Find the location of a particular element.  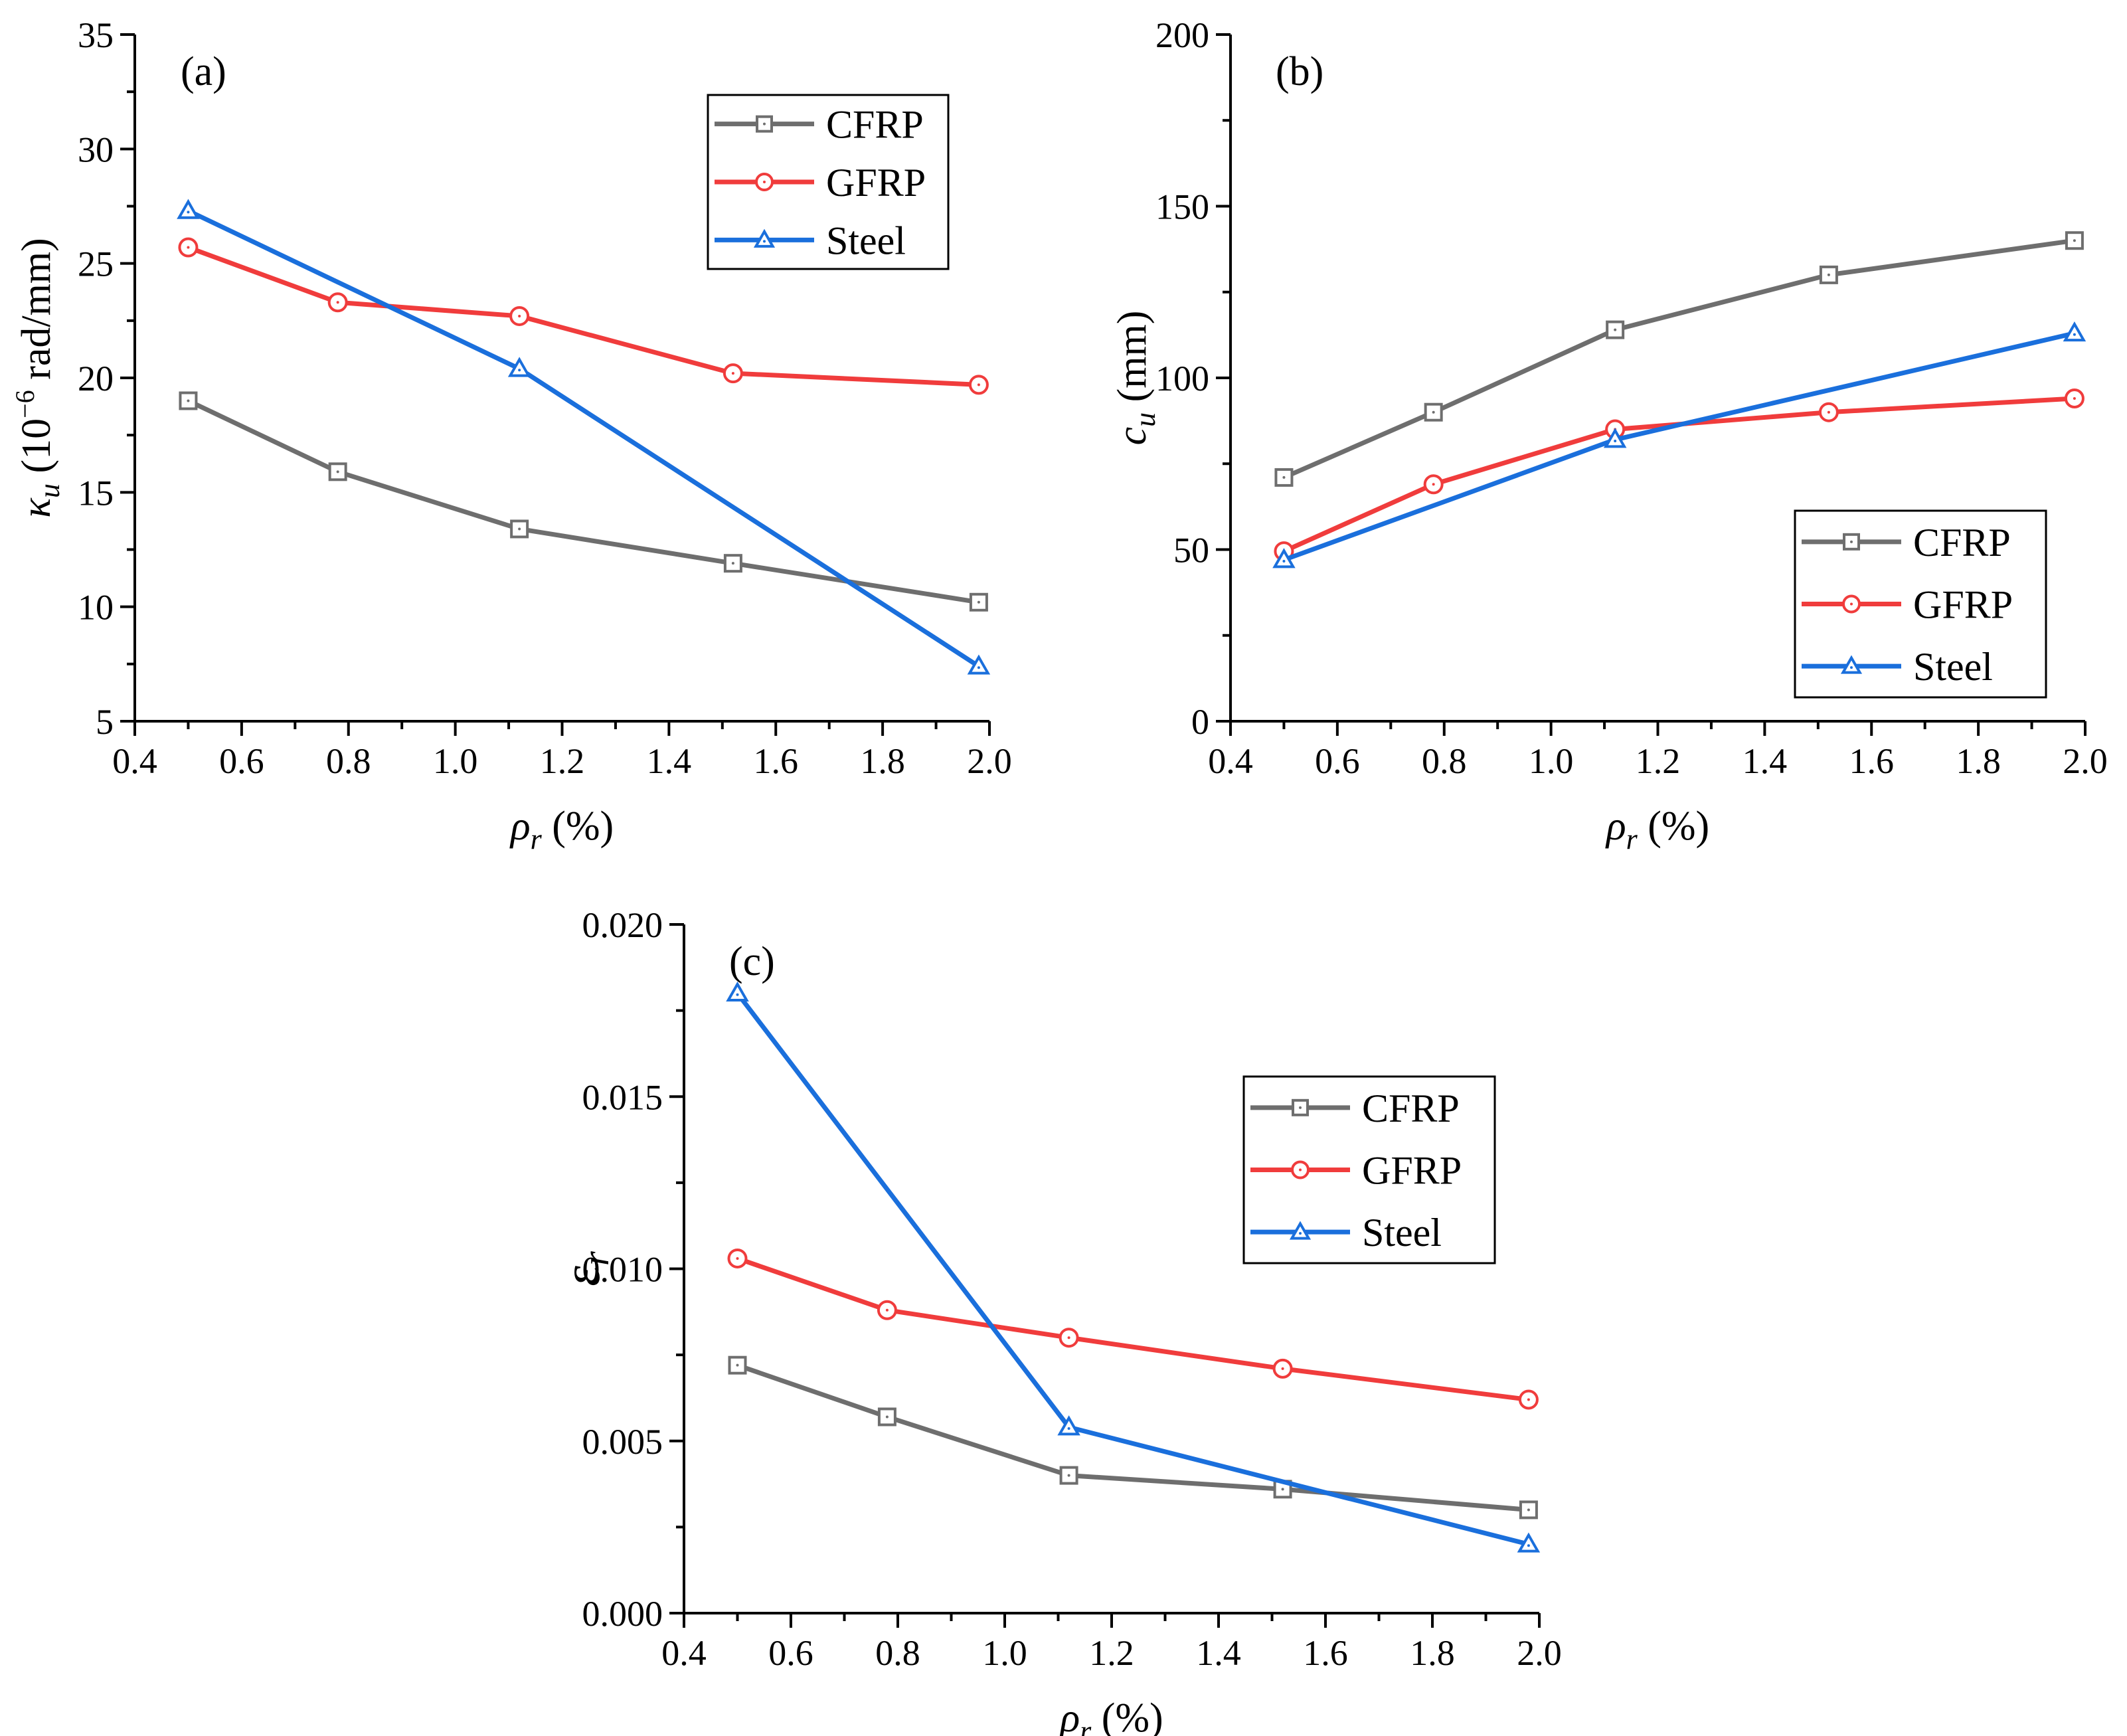

y-axis-title: cu (mm) is located at coordinates (1136, 378).